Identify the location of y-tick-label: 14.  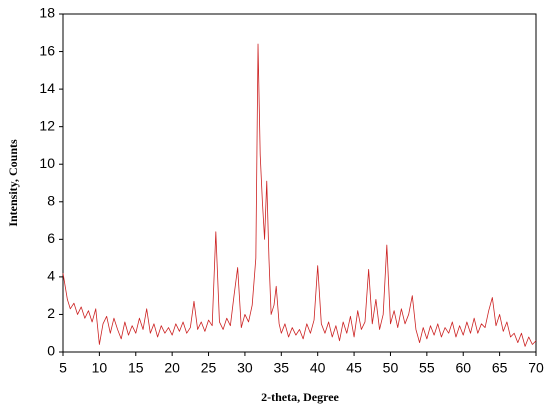
(47, 88).